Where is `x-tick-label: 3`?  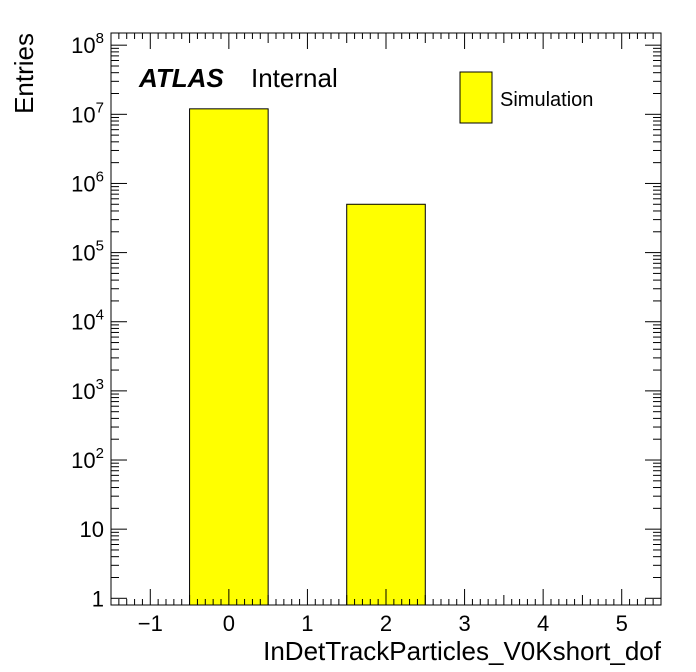 x-tick-label: 3 is located at coordinates (464, 623).